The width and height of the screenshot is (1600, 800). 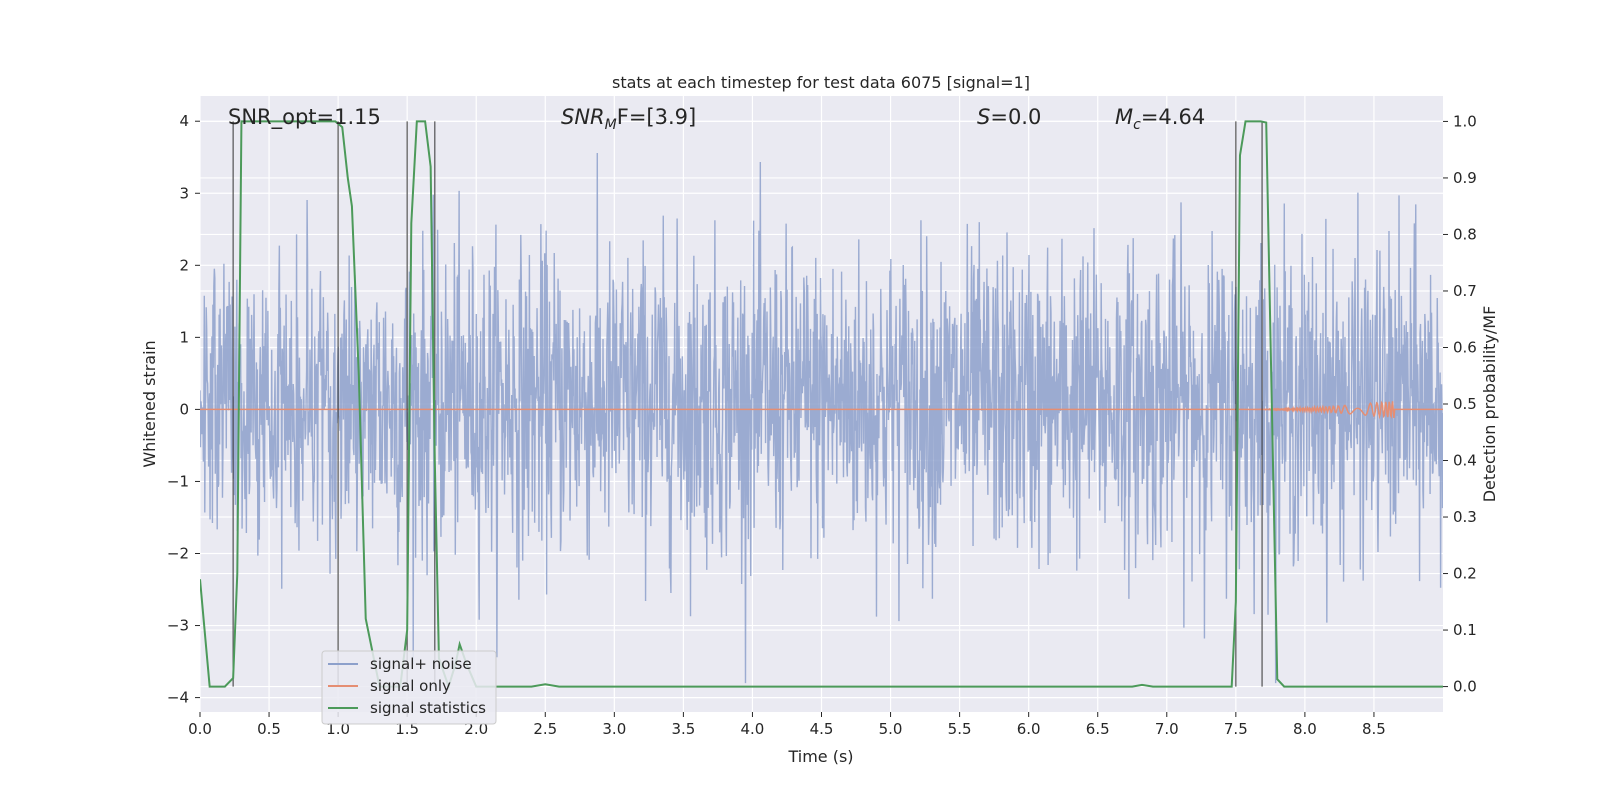 What do you see at coordinates (960, 729) in the screenshot?
I see `x-tick-label: 5.5` at bounding box center [960, 729].